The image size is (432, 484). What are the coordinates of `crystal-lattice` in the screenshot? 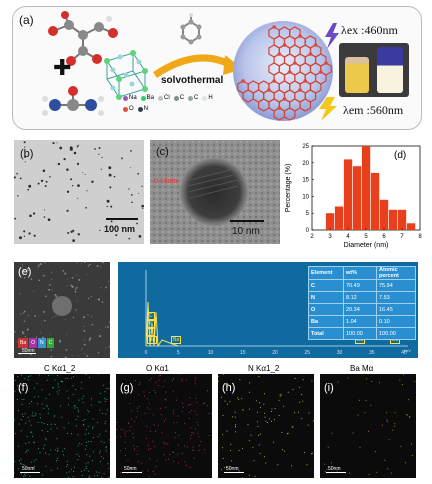 It's located at (126, 75).